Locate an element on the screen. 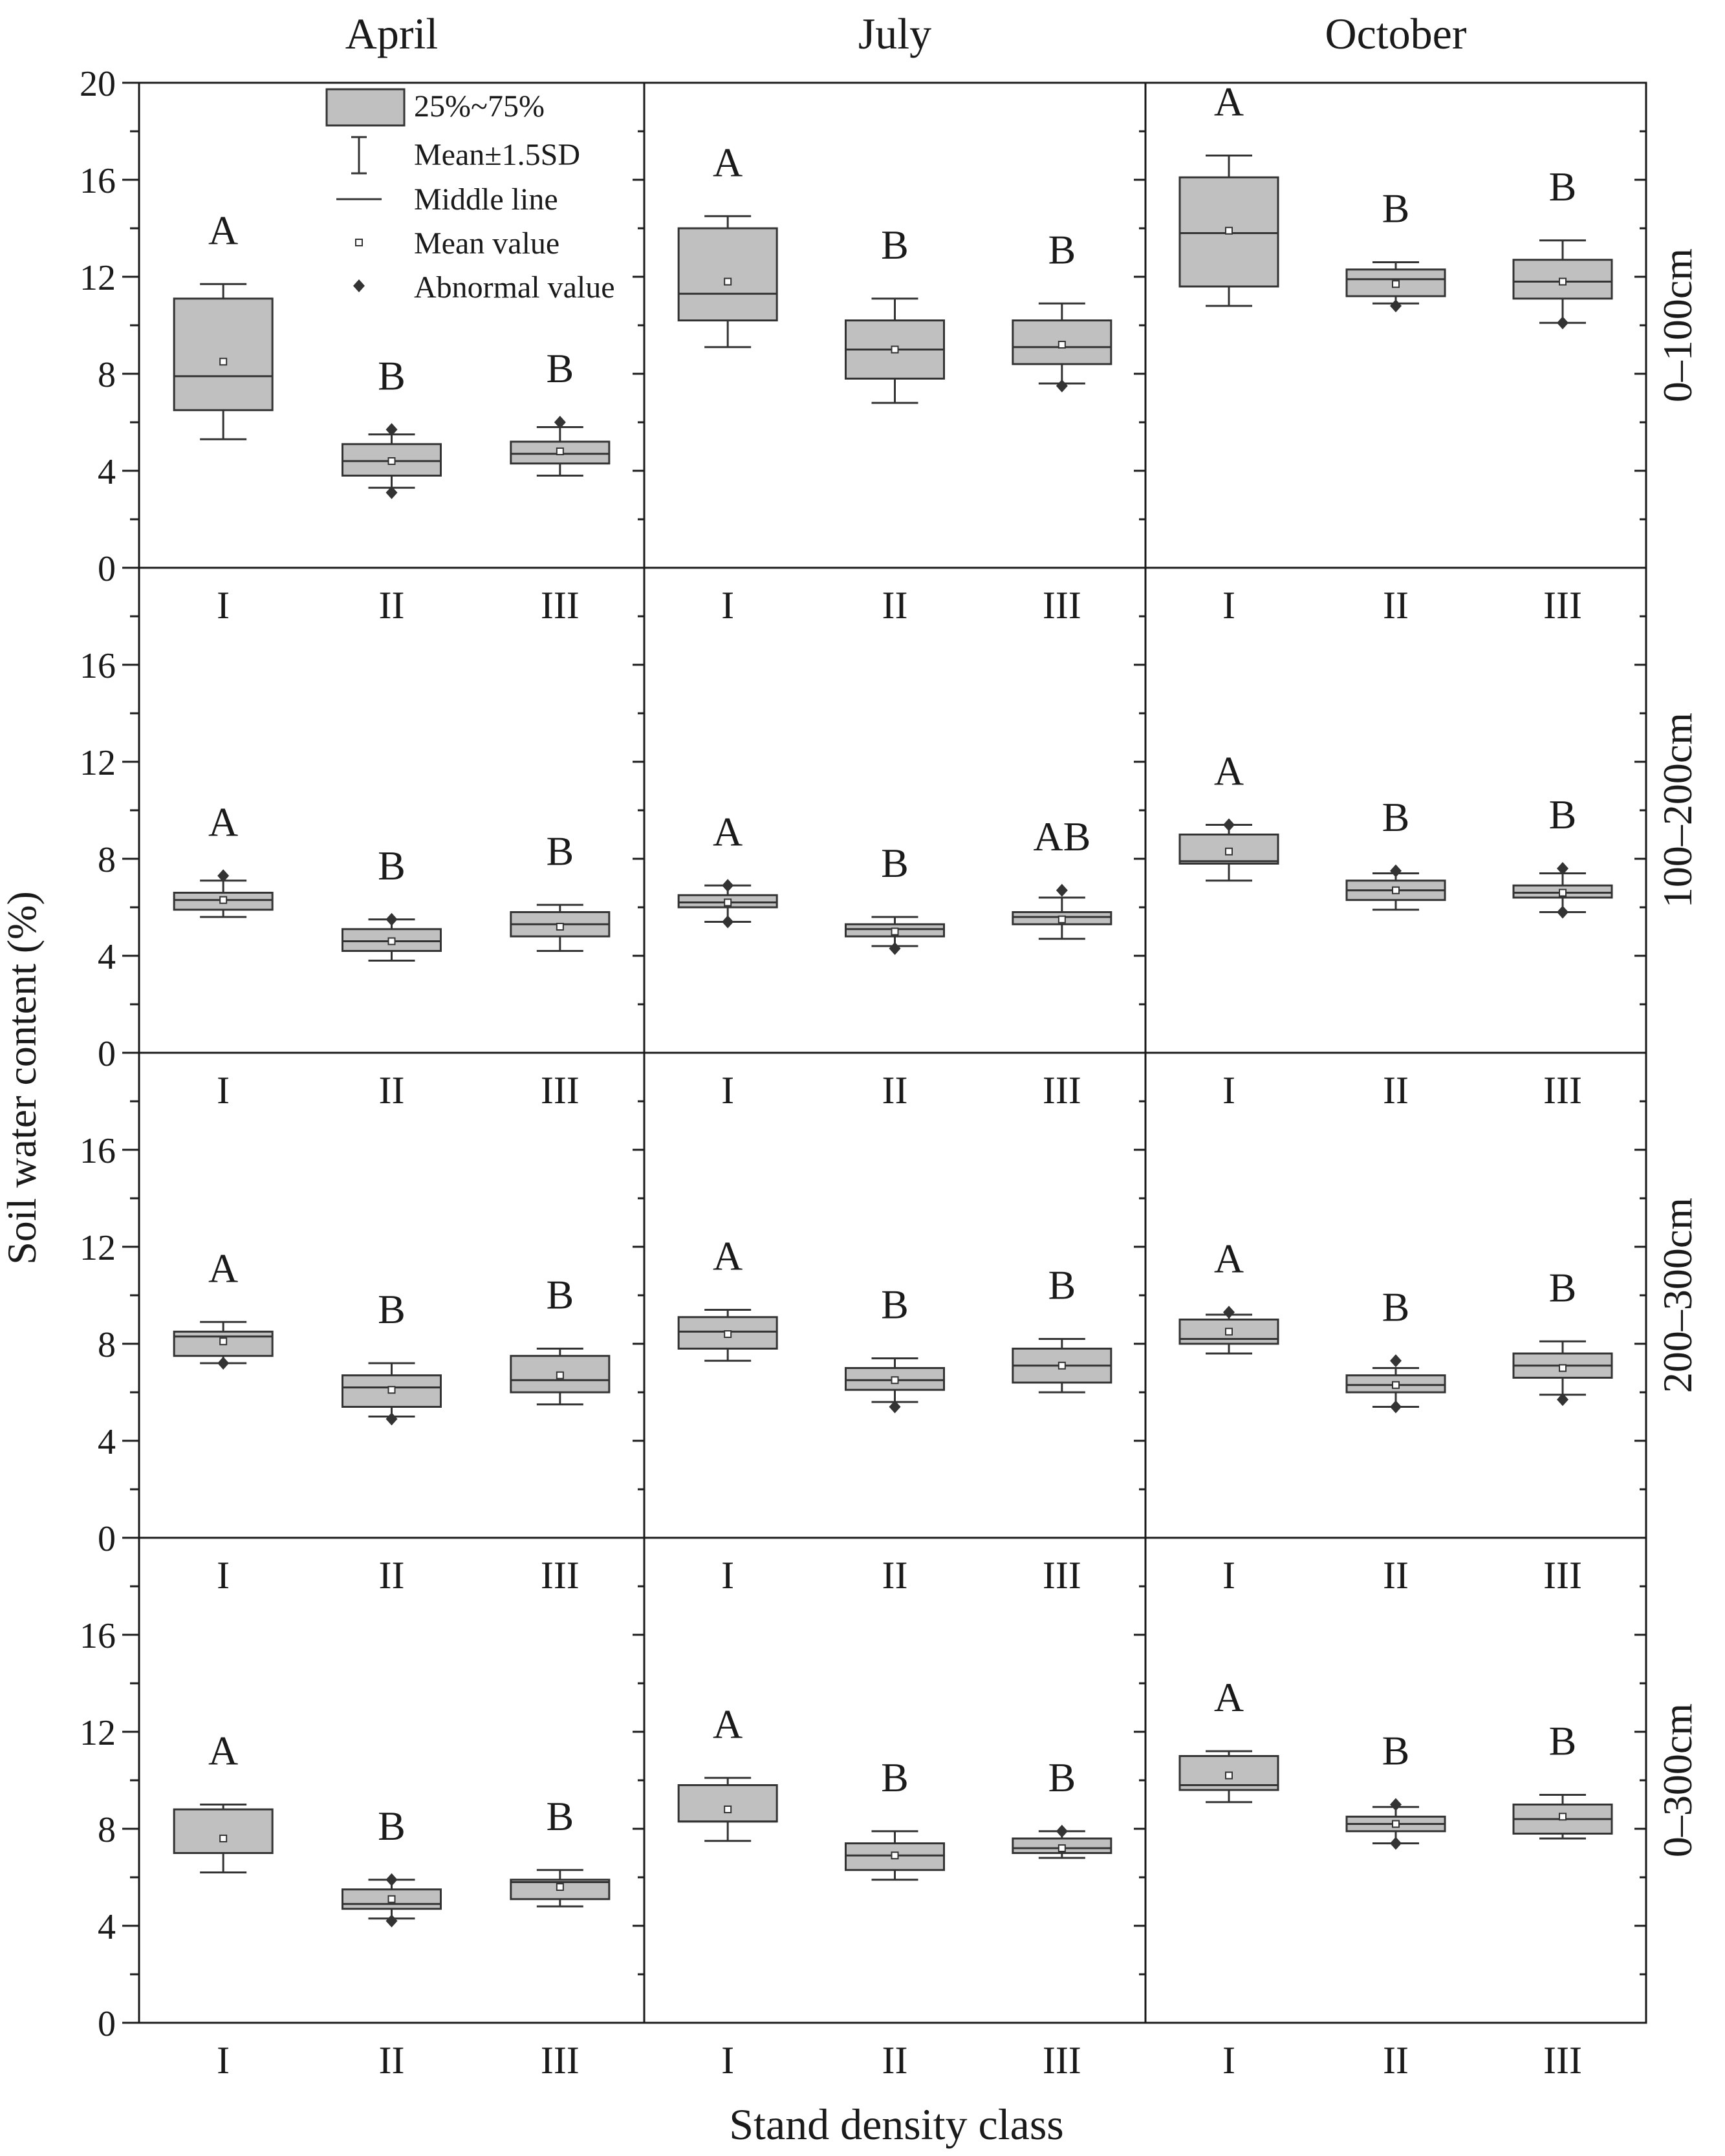 The width and height of the screenshot is (1725, 2156). panel-july-4: A B B is located at coordinates (895, 1780).